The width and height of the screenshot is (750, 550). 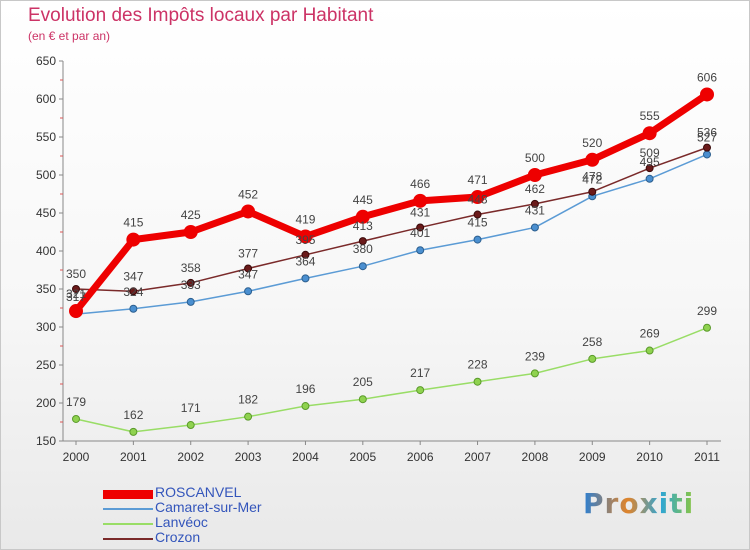 What do you see at coordinates (478, 180) in the screenshot?
I see `data-label-roscanvel: 471` at bounding box center [478, 180].